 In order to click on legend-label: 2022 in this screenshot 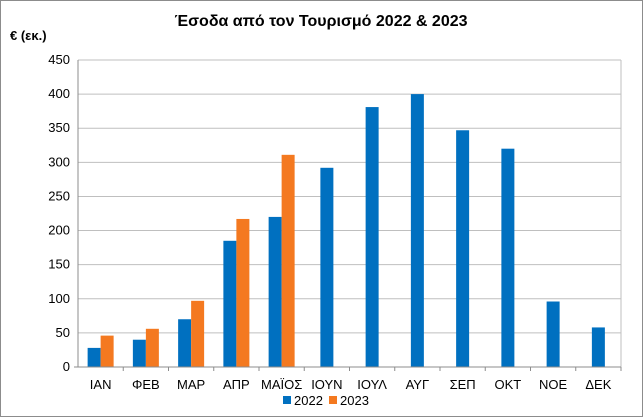, I will do `click(308, 400)`.